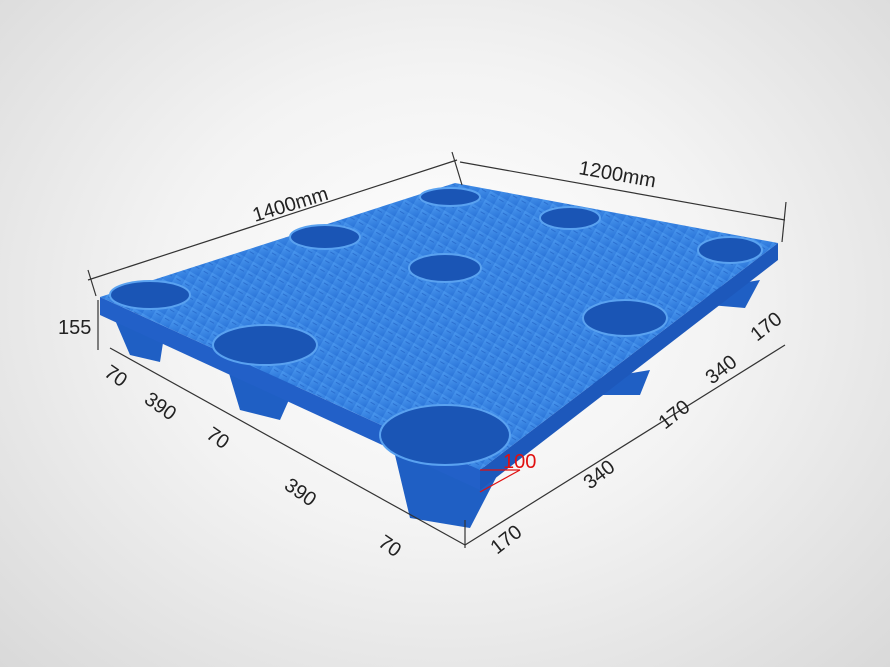 The image size is (890, 667). What do you see at coordinates (74, 328) in the screenshot?
I see `height-label: 155` at bounding box center [74, 328].